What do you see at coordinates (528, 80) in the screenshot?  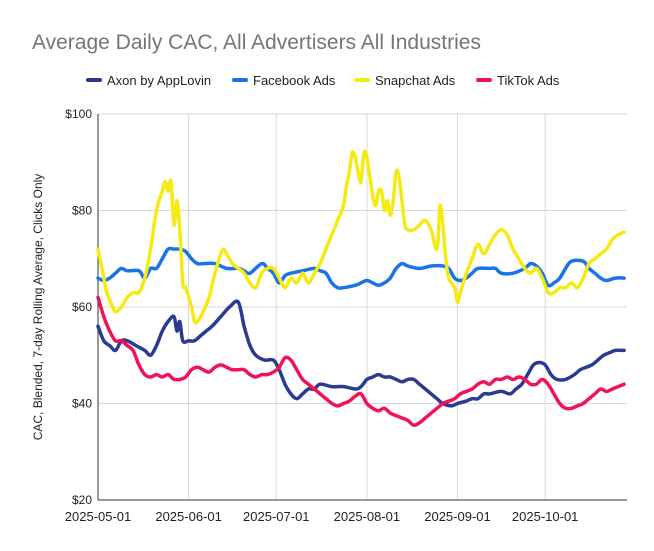 I see `legend-label-tiktok-ads: TikTok Ads` at bounding box center [528, 80].